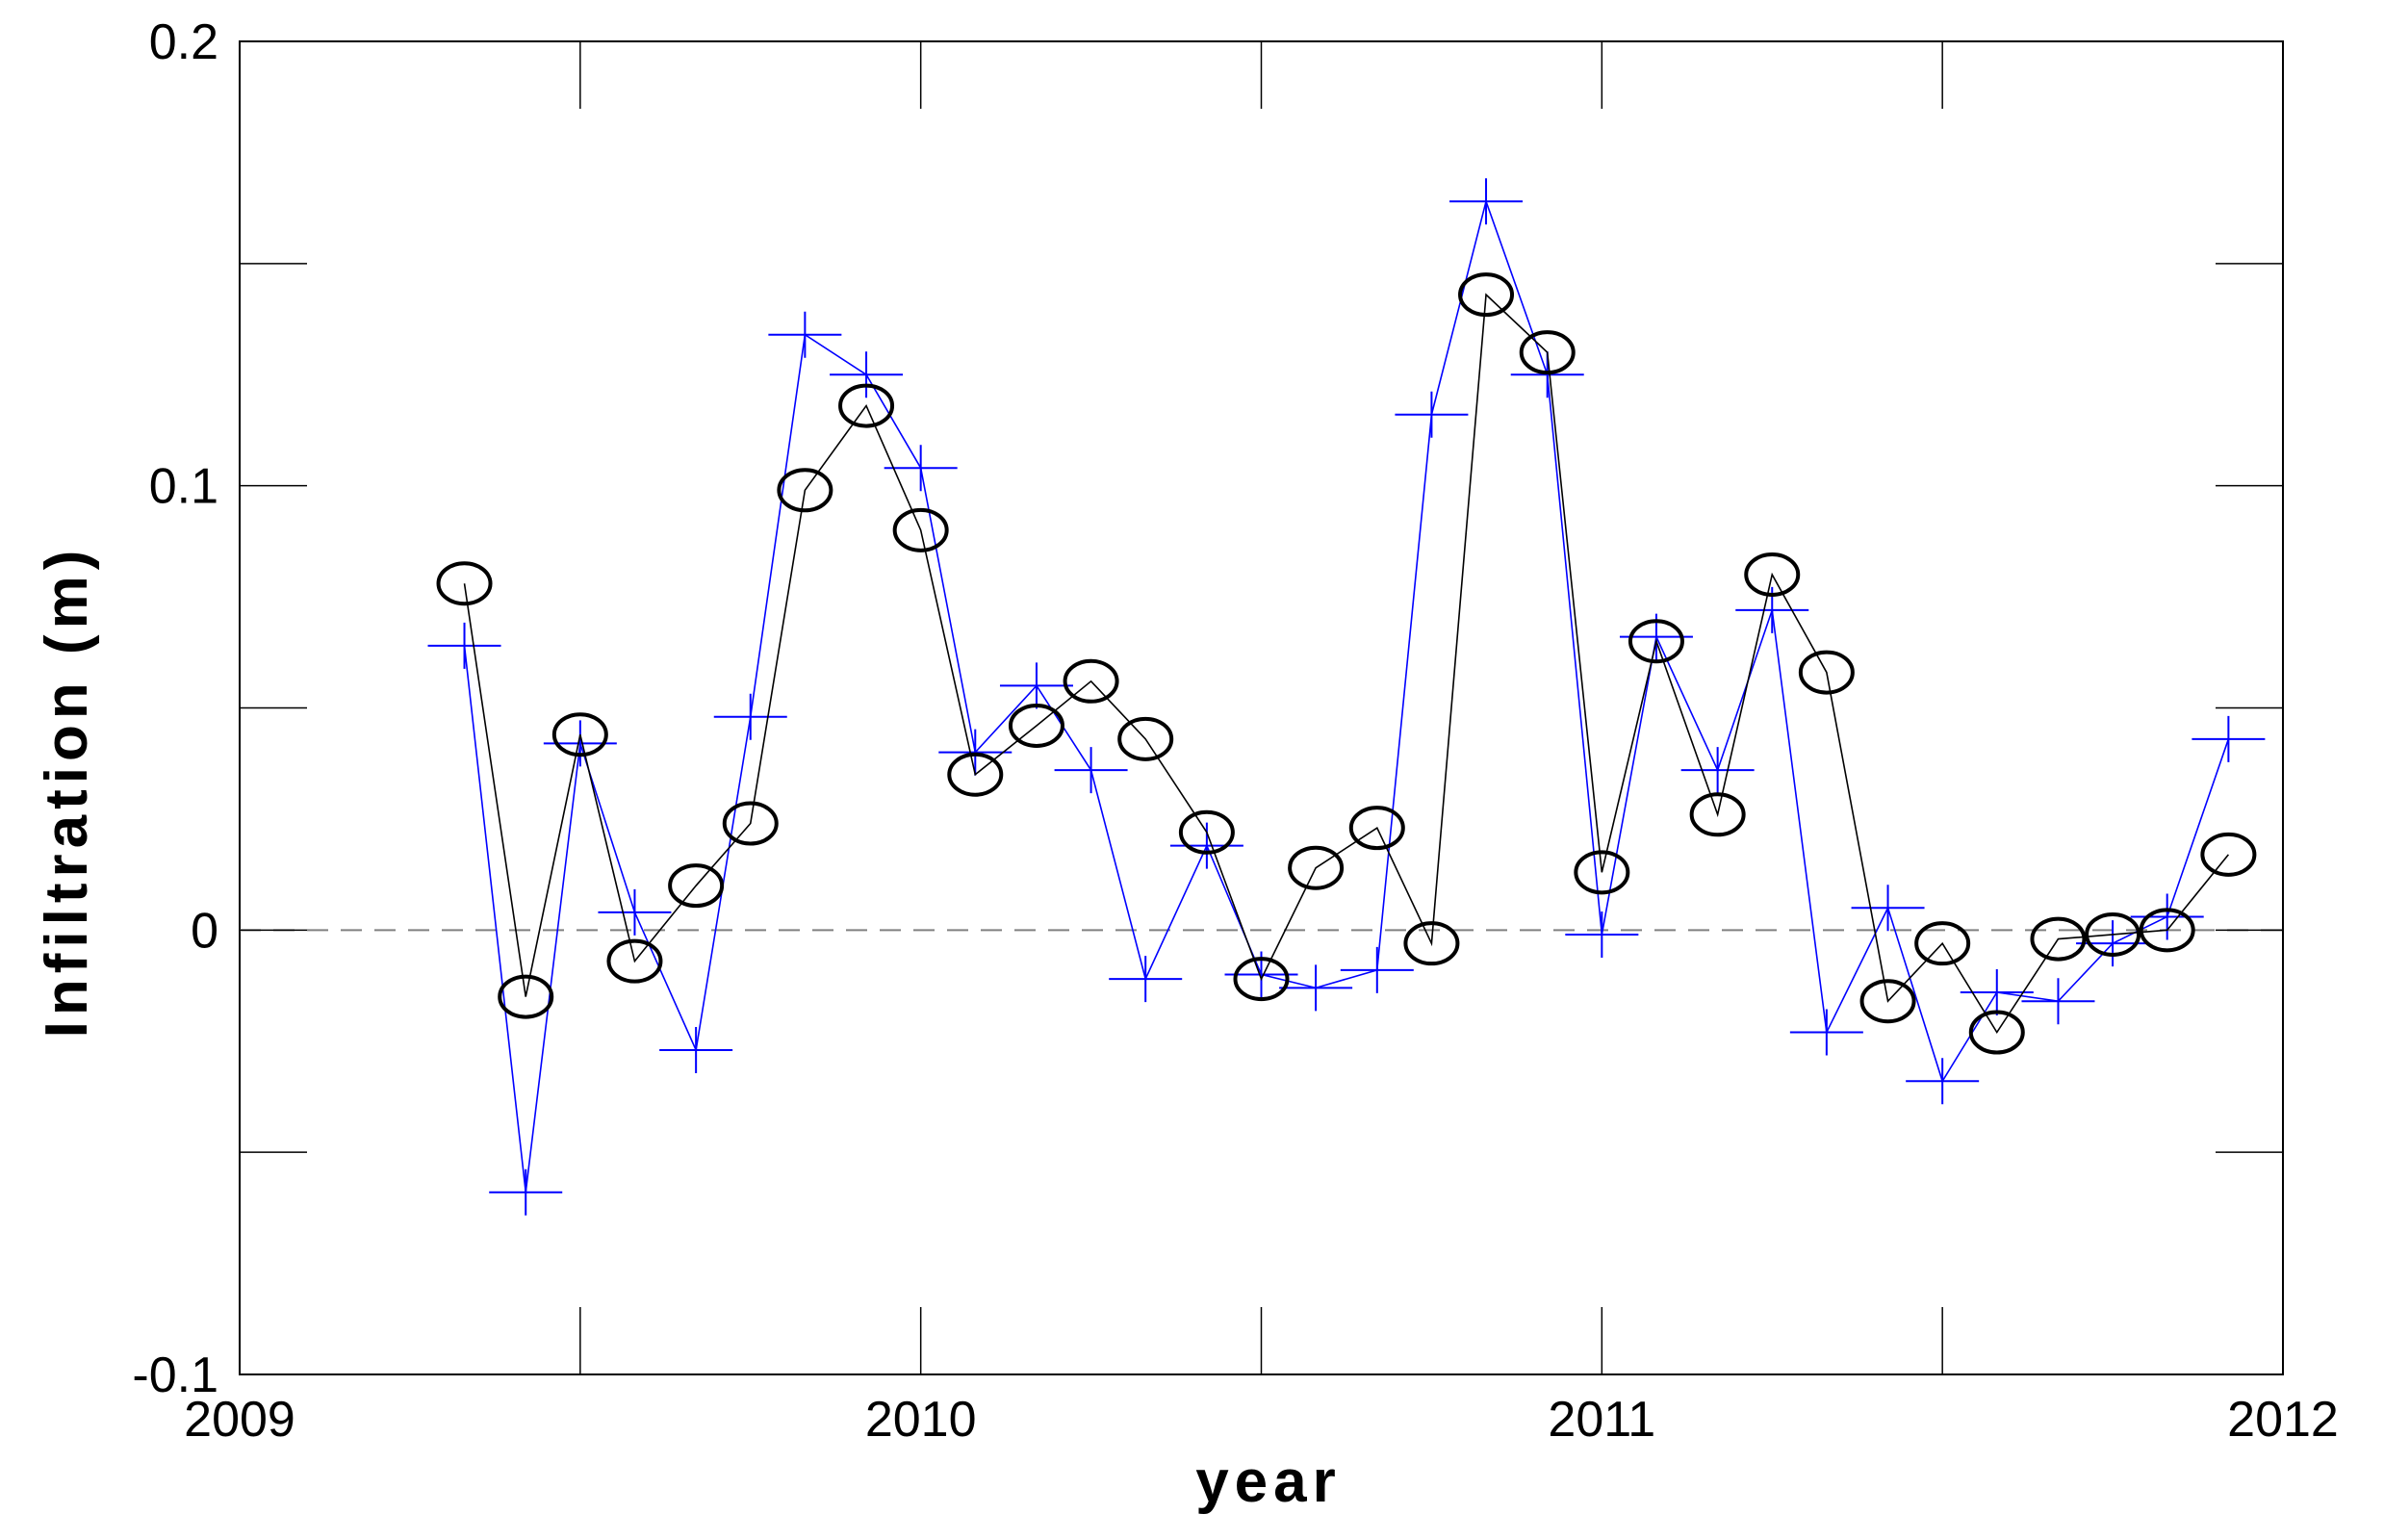 The width and height of the screenshot is (2384, 1540). I want to click on x-axis-title: year, so click(1269, 1482).